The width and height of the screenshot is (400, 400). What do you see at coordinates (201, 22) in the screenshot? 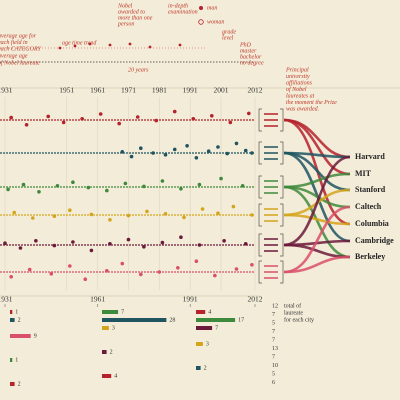
I see `legend-woman` at bounding box center [201, 22].